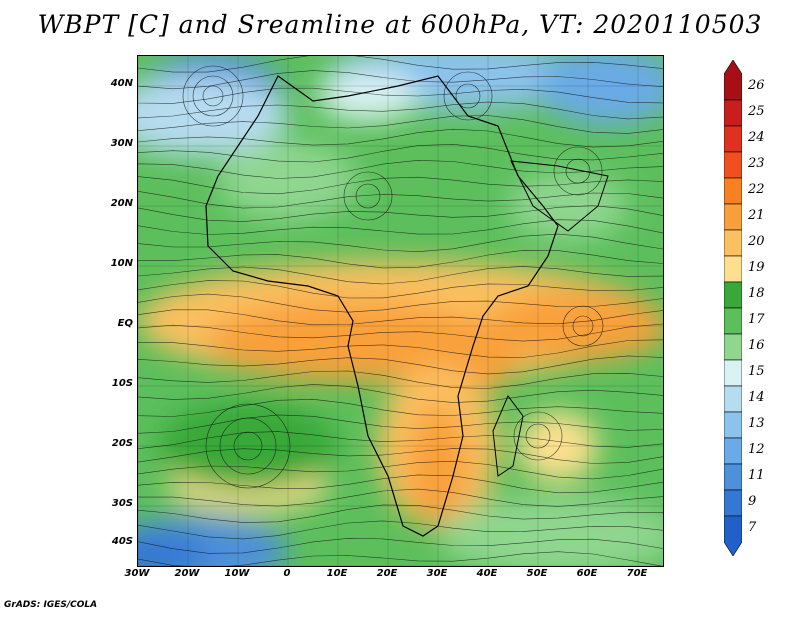  Describe the element at coordinates (756, 371) in the screenshot. I see `colorbar-label: 15` at that location.